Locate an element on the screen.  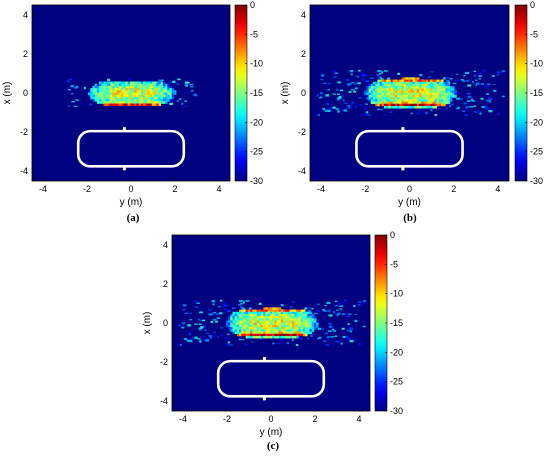
heatmap-image is located at coordinates (411, 93).